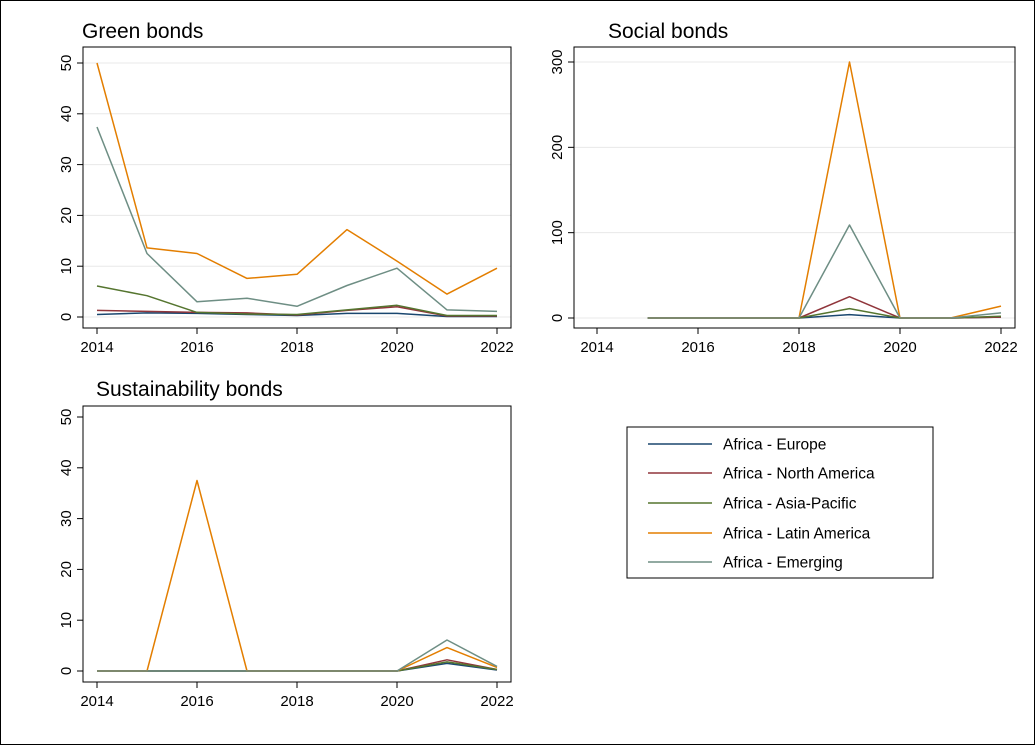  Describe the element at coordinates (66, 671) in the screenshot. I see `sustainability-y-tick-label-0: 0` at that location.